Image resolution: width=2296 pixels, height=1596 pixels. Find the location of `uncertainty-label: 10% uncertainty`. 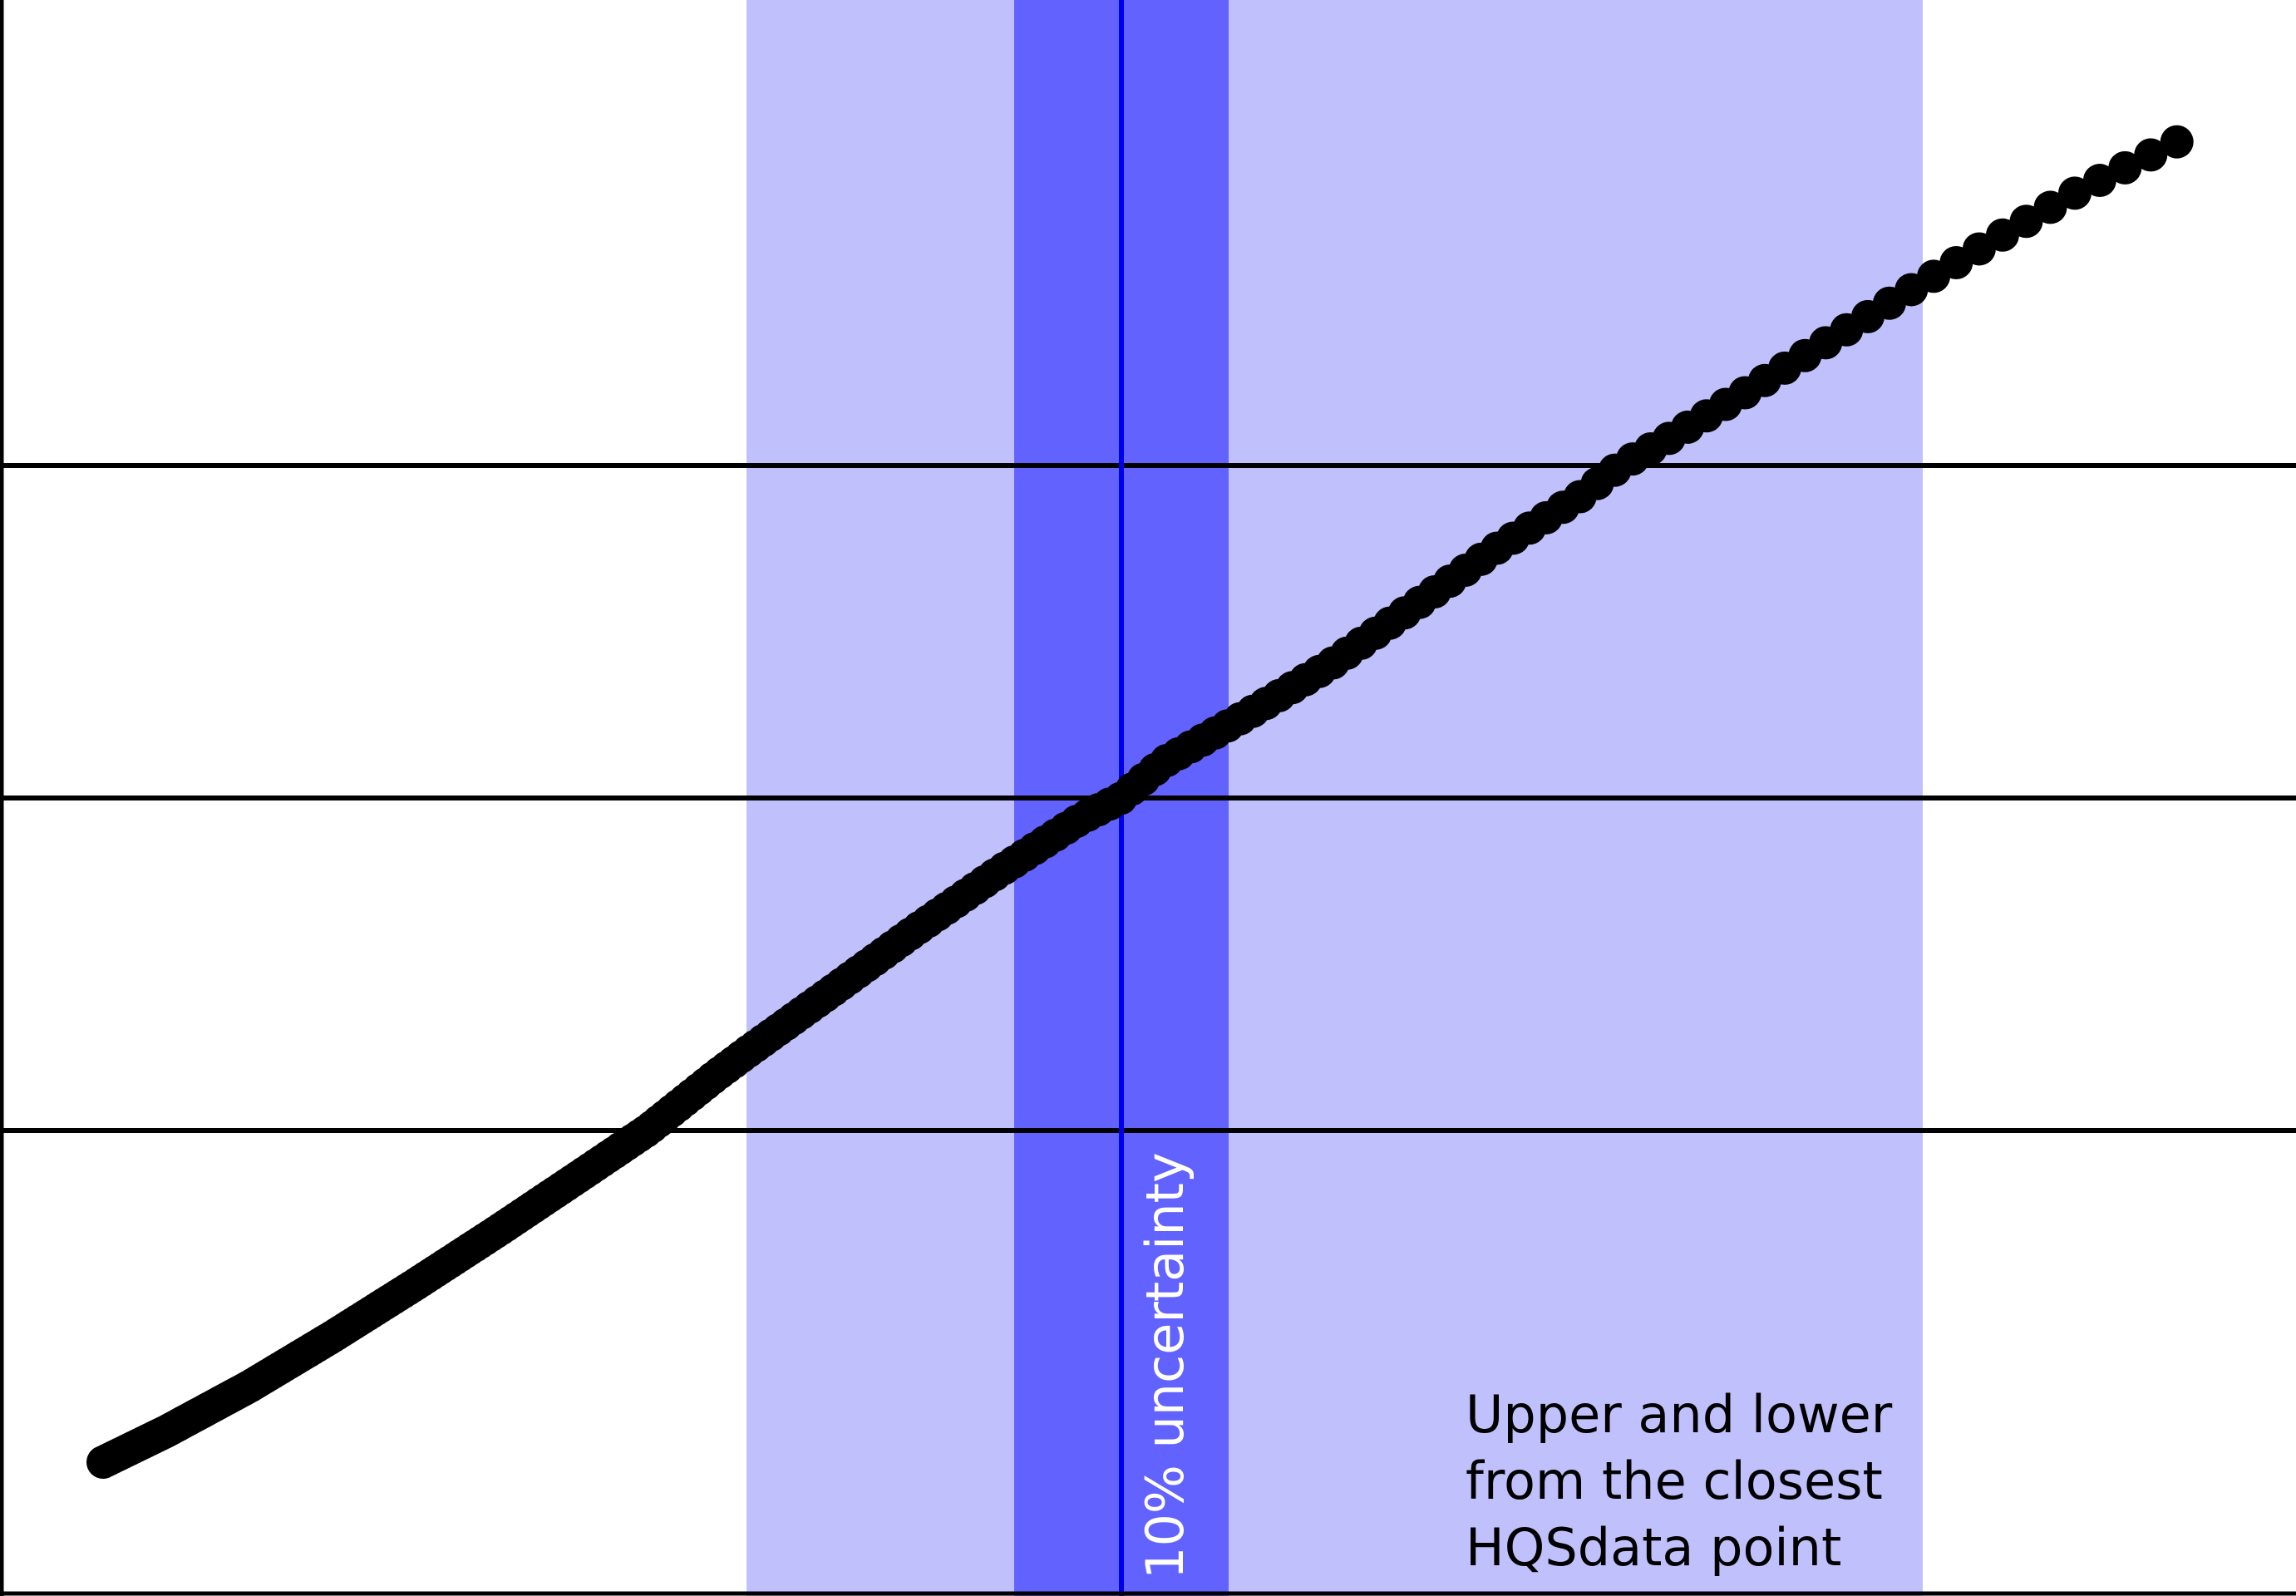

uncertainty-label: 10% uncertainty is located at coordinates (1165, 1365).